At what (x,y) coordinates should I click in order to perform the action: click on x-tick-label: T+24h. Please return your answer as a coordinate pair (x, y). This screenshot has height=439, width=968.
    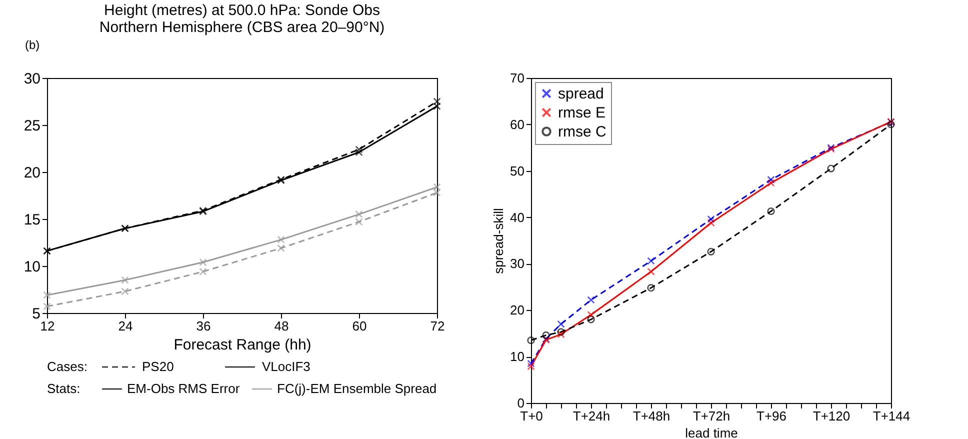
    Looking at the image, I should click on (591, 416).